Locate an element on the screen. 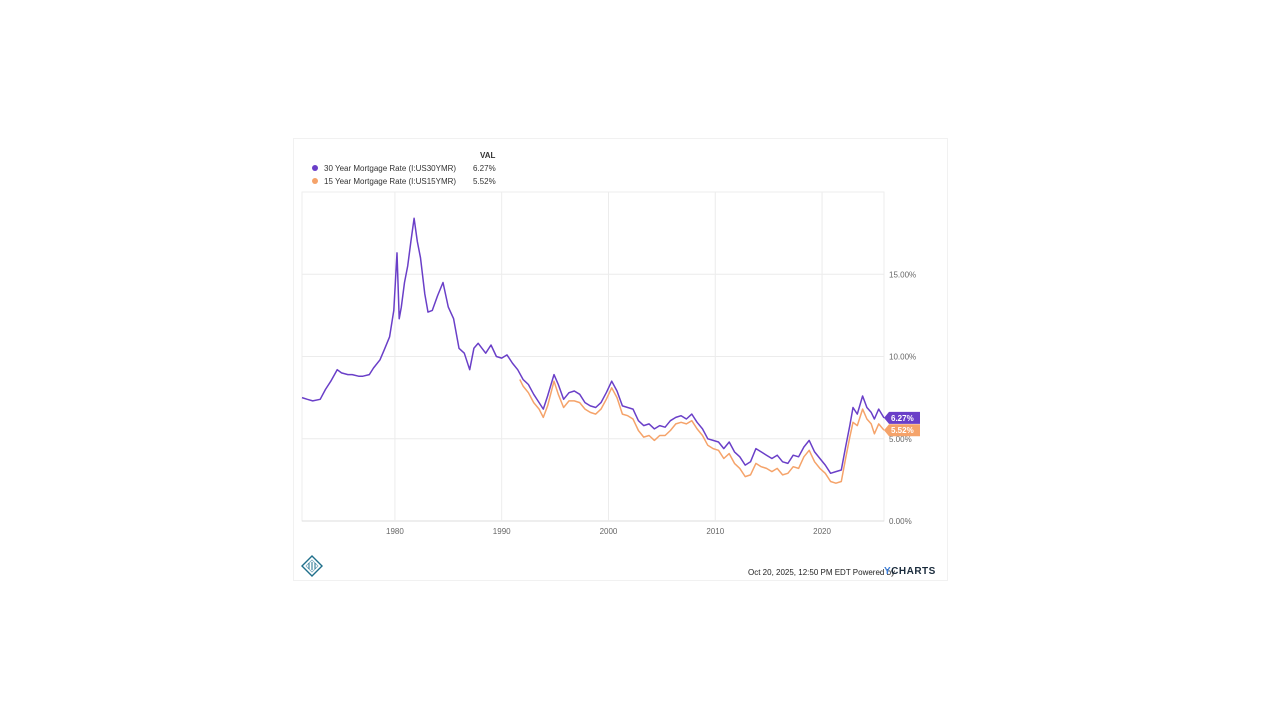  legend-label-15yr: 15 Year Mortgage Rate (I:US15YMR) is located at coordinates (390, 181).